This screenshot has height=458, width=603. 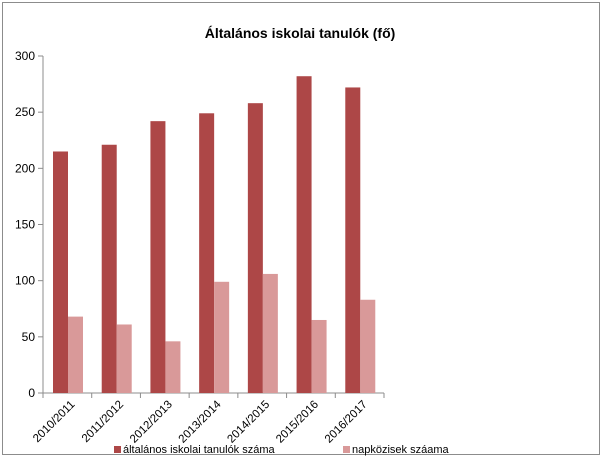 What do you see at coordinates (346, 422) in the screenshot?
I see `x-tick-label: 2016/2017` at bounding box center [346, 422].